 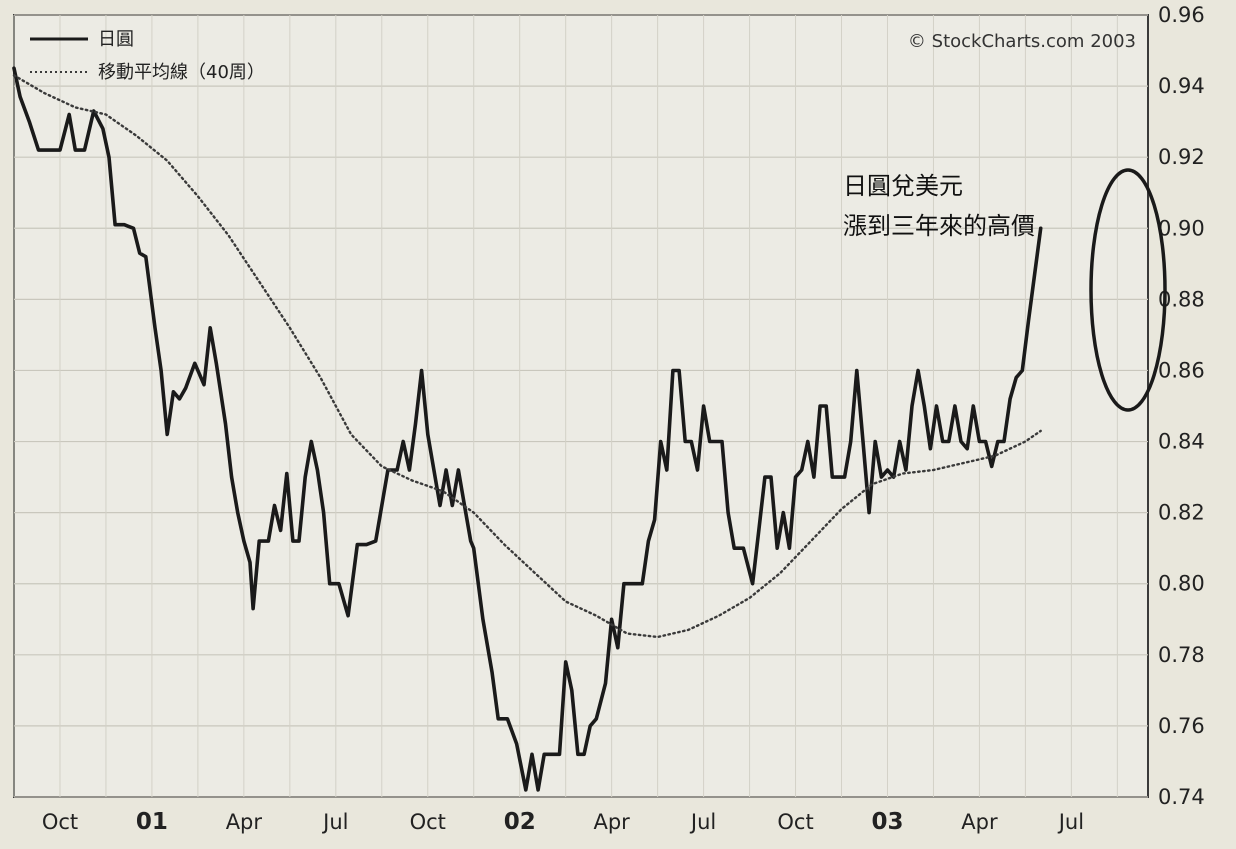 I want to click on y-tick-label: 0.94, so click(x=1181, y=86).